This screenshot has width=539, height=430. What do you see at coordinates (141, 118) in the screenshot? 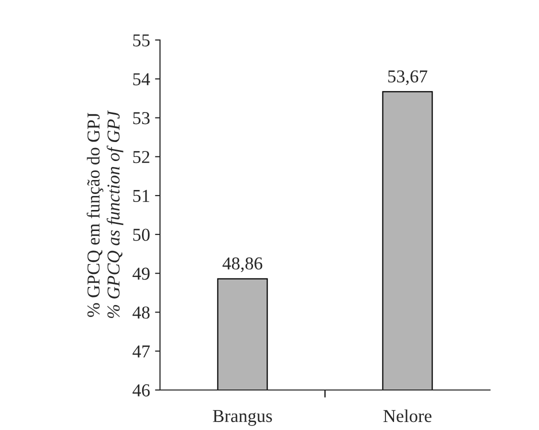
I see `y-tick-label: 53` at bounding box center [141, 118].